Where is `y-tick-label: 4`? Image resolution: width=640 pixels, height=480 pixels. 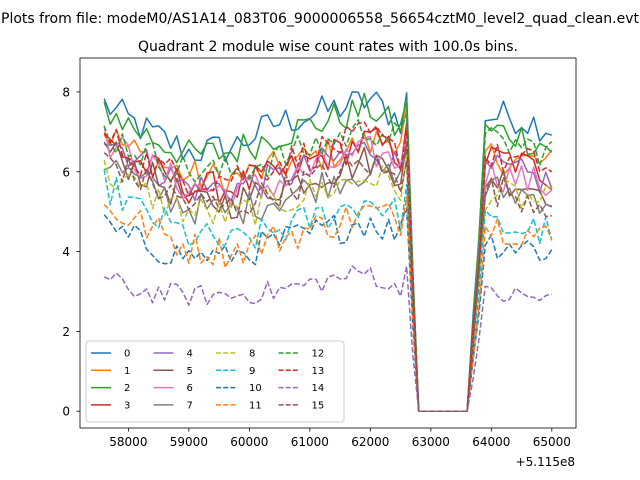 y-tick-label: 4 is located at coordinates (66, 252).